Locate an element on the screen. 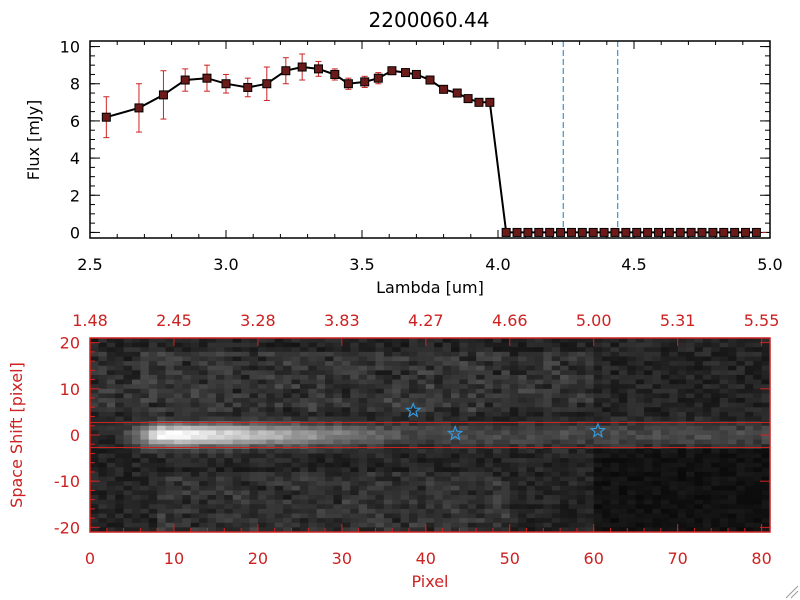 Image resolution: width=800 pixels, height=600 pixels. resize-grip-icon is located at coordinates (792, 592).